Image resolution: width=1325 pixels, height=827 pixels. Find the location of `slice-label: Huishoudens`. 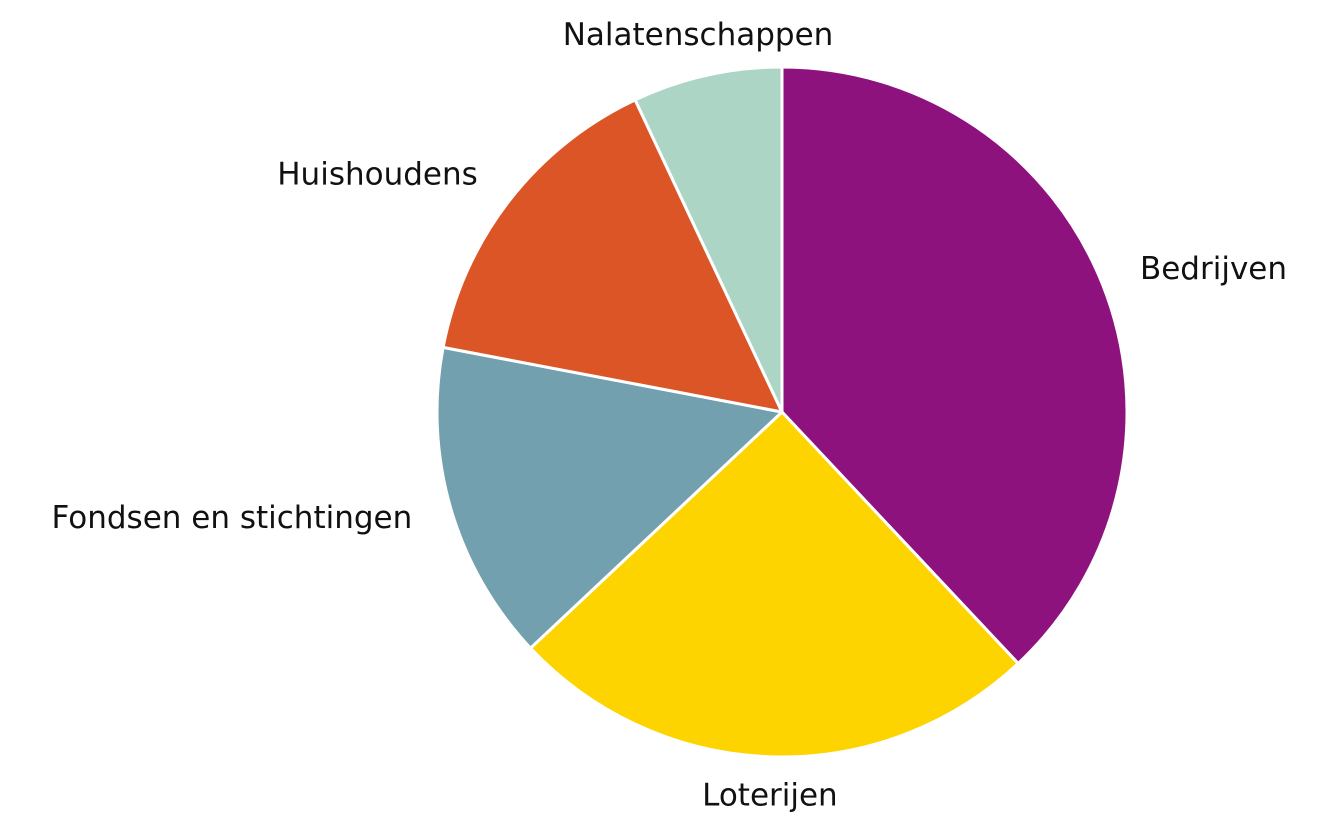

slice-label: Huishoudens is located at coordinates (377, 175).